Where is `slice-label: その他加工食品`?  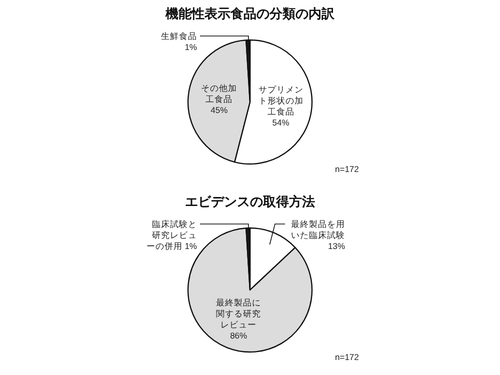 slice-label: その他加工食品 is located at coordinates (219, 93).